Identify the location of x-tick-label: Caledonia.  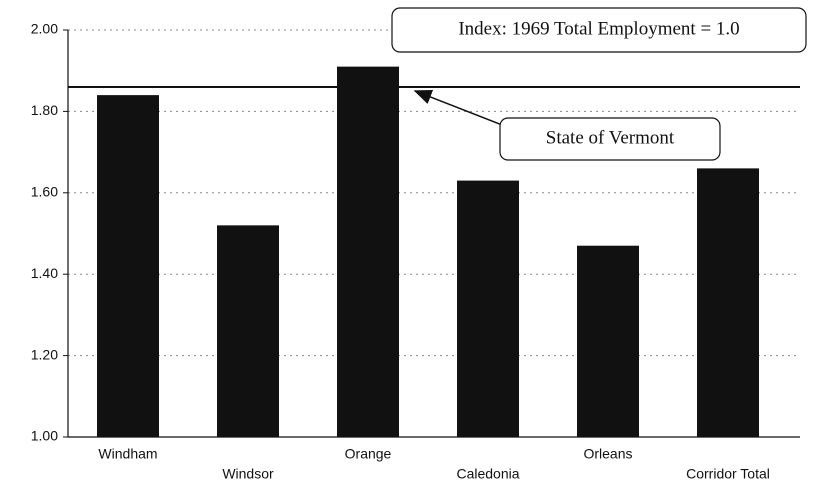
(487, 474).